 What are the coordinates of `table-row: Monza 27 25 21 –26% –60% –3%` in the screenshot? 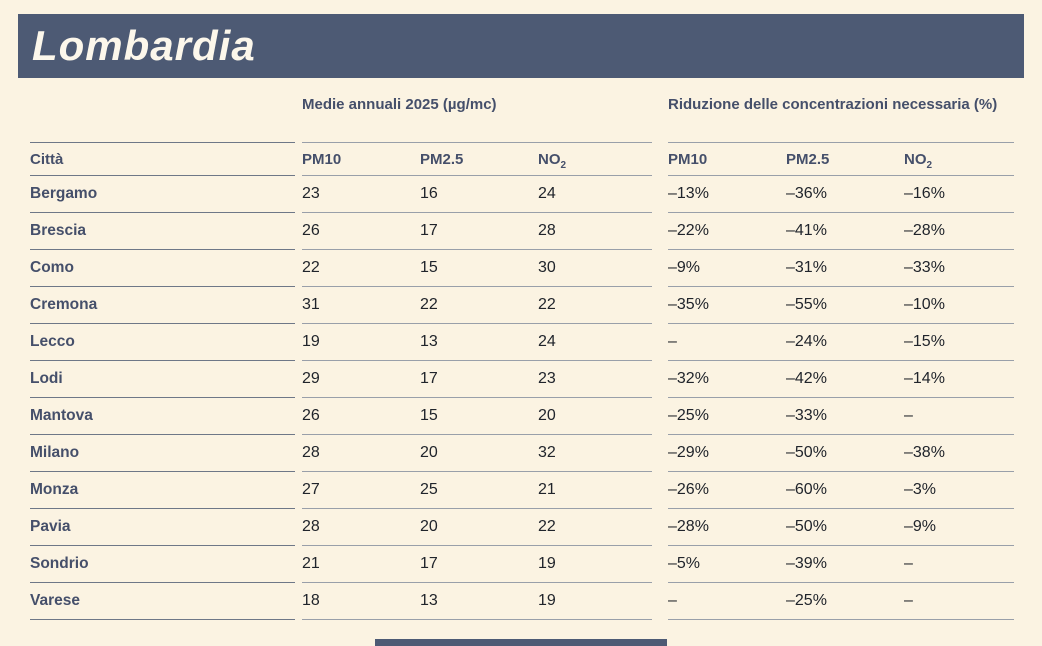 It's located at (522, 490).